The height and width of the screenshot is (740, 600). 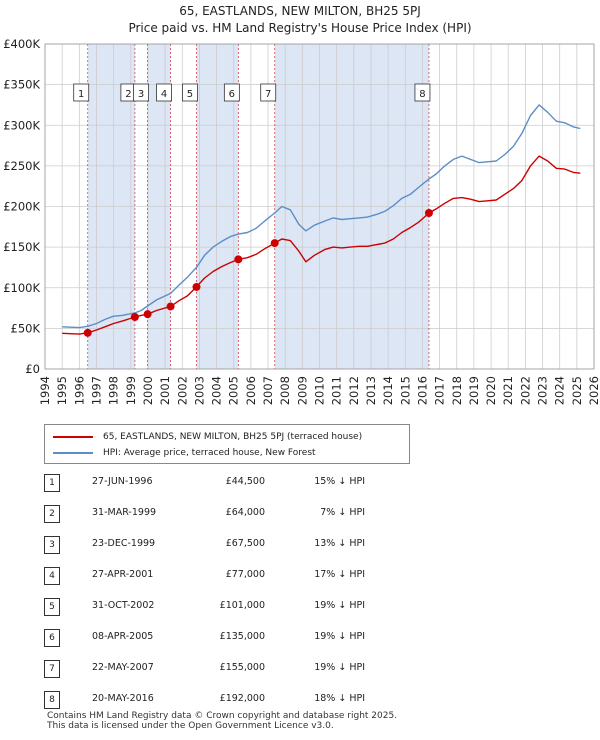 I want to click on table-row: 6 08-APR-2005 £135,000 19% ↓ HPI, so click(x=290, y=639).